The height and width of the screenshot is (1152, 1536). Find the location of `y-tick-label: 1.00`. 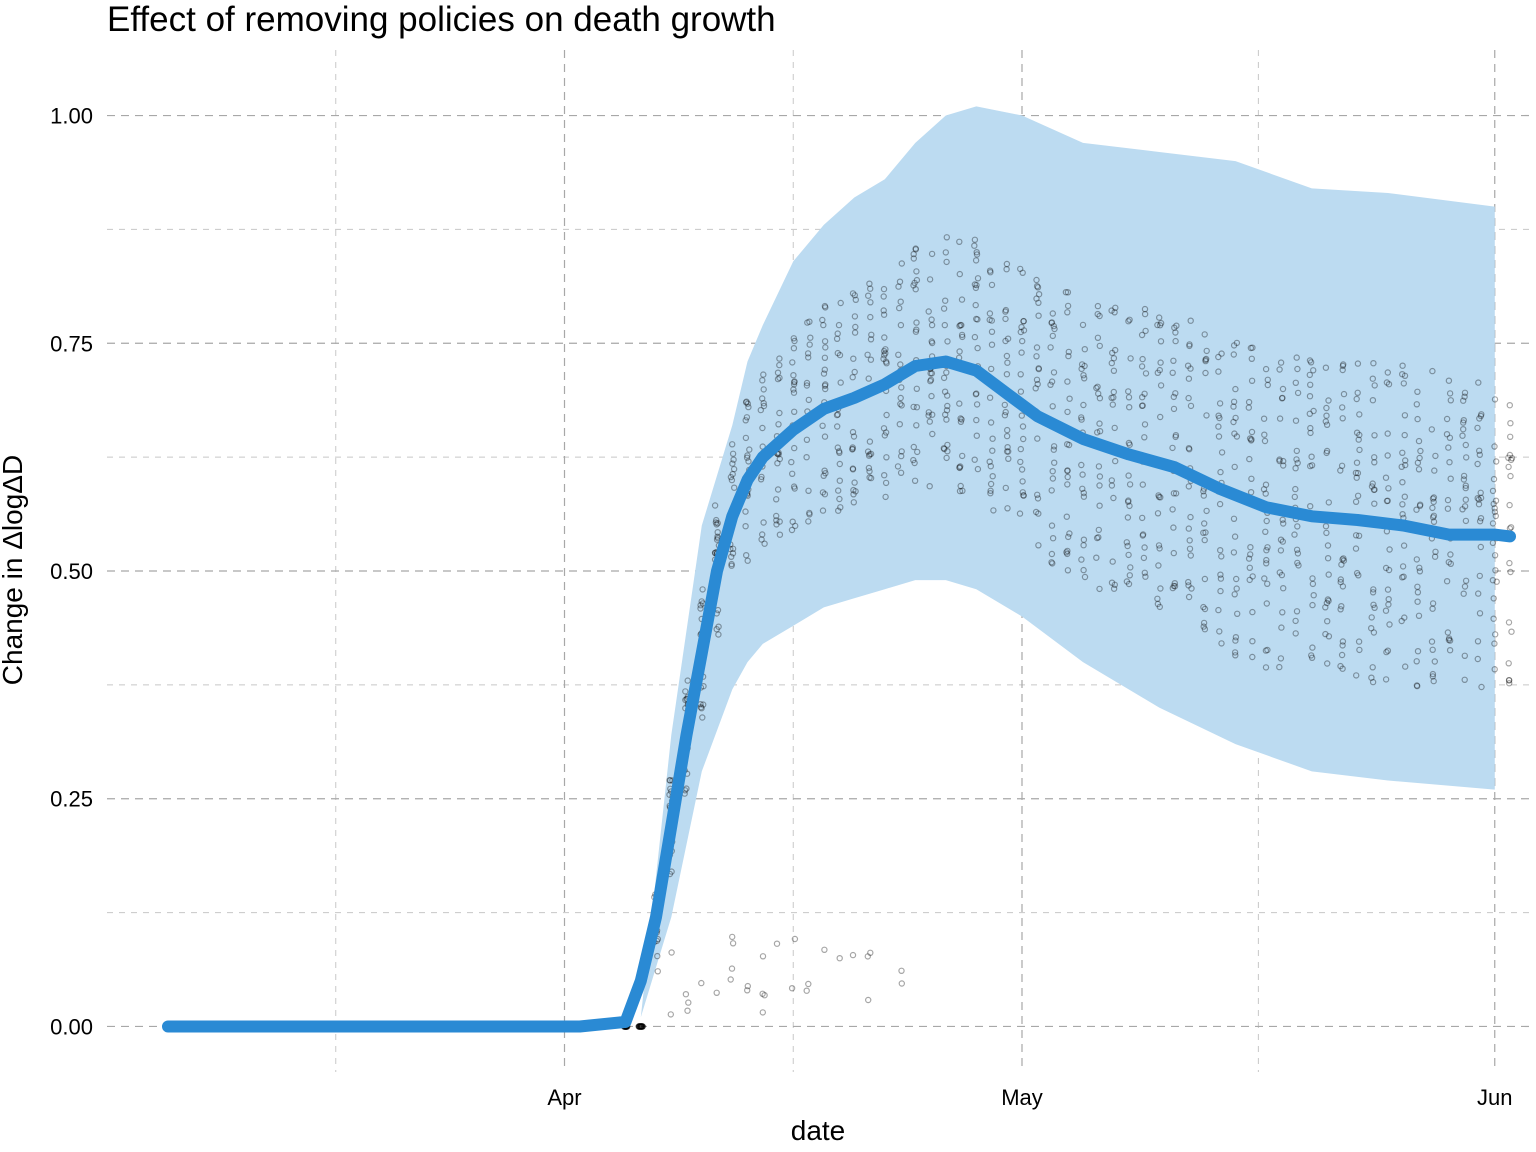

y-tick-label: 1.00 is located at coordinates (71, 116).